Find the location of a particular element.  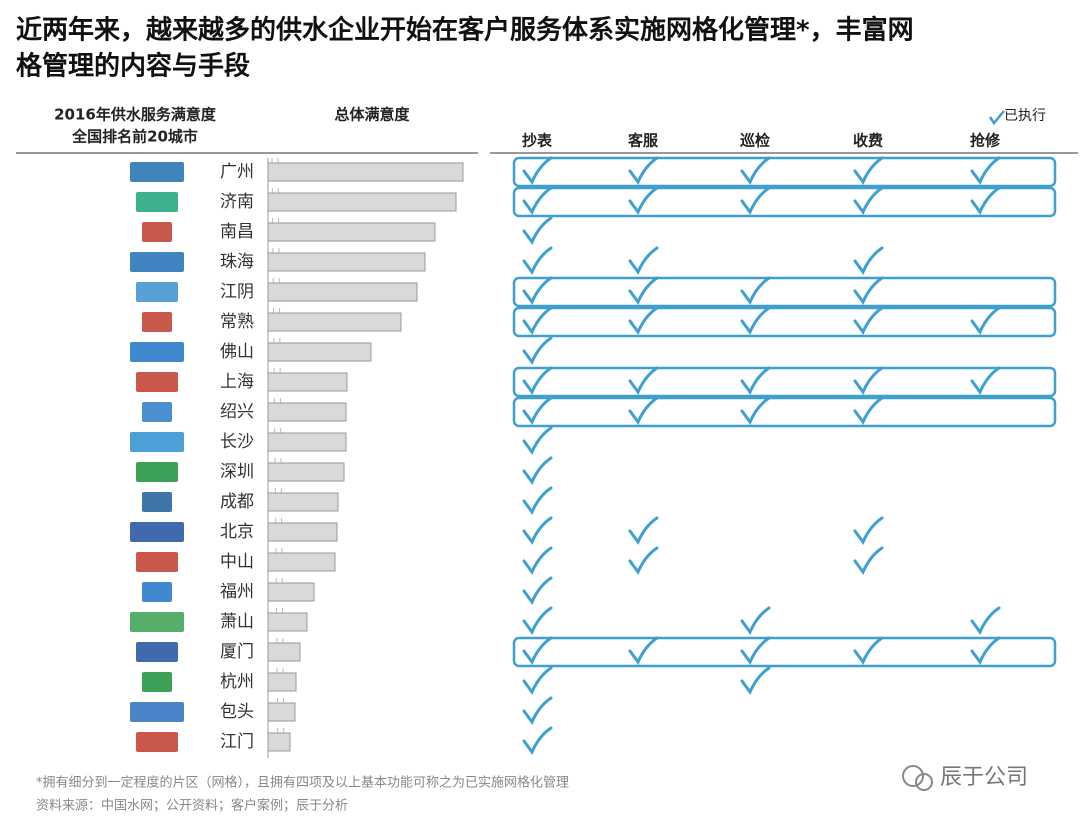

category-label: 杭州 is located at coordinates (237, 682).